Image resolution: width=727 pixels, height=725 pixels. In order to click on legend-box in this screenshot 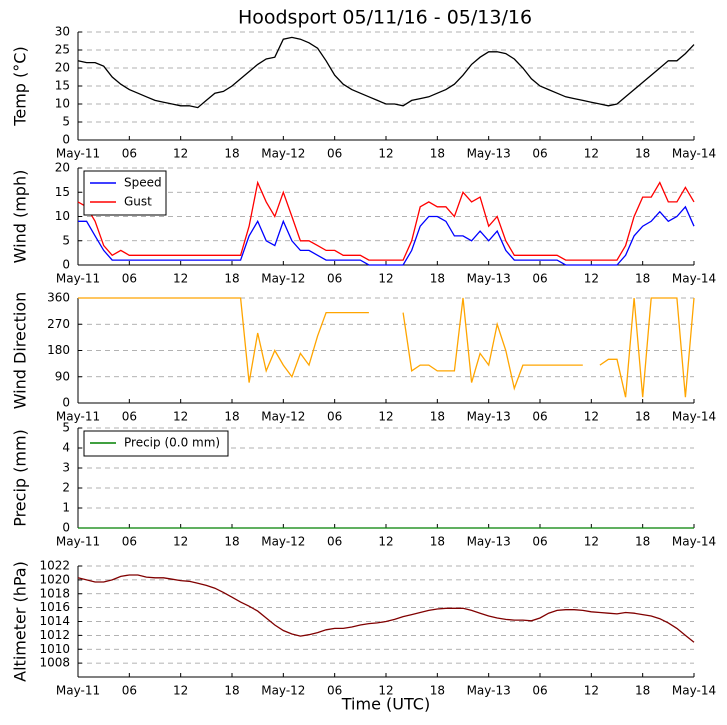, I will do `click(125, 193)`.